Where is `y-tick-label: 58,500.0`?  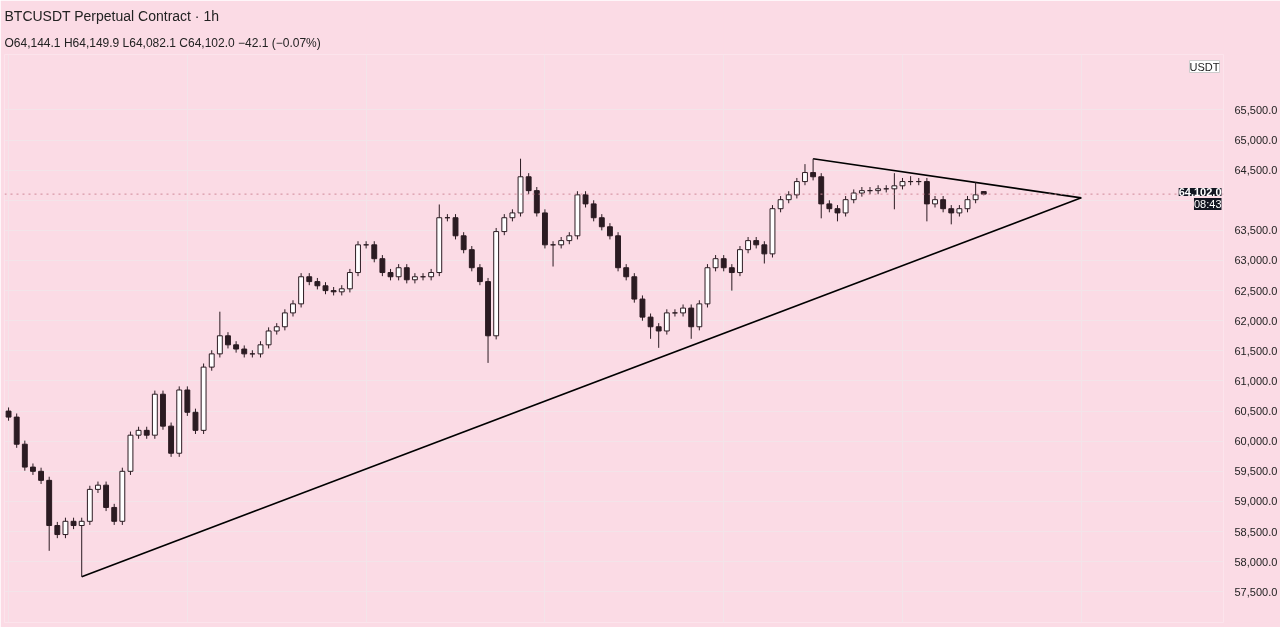
y-tick-label: 58,500.0 is located at coordinates (1256, 531).